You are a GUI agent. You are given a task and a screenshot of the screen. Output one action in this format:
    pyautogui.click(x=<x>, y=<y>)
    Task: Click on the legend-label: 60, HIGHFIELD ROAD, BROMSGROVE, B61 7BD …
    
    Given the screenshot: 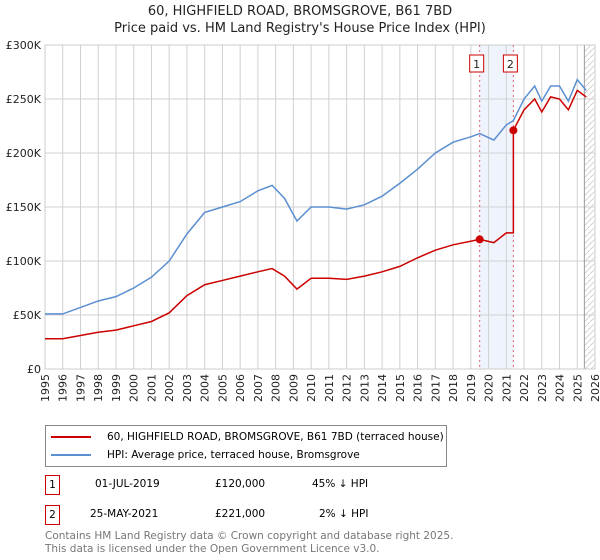 What is the action you would take?
    pyautogui.click(x=275, y=437)
    